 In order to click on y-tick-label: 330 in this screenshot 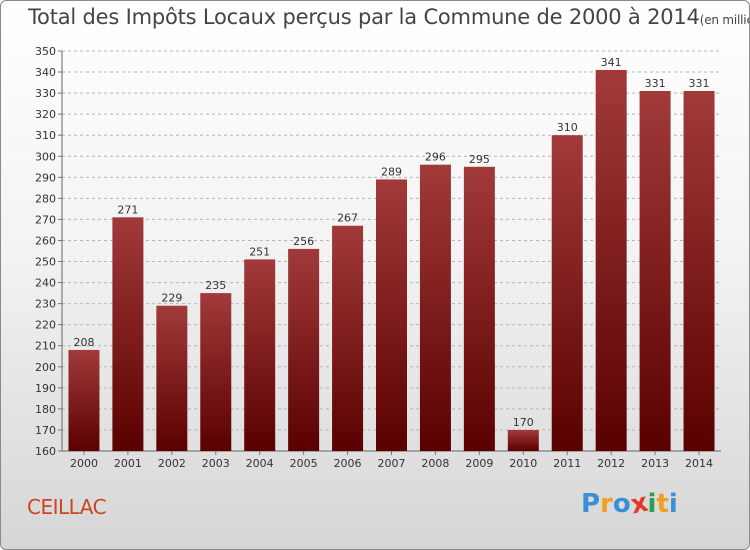, I will do `click(45, 93)`.